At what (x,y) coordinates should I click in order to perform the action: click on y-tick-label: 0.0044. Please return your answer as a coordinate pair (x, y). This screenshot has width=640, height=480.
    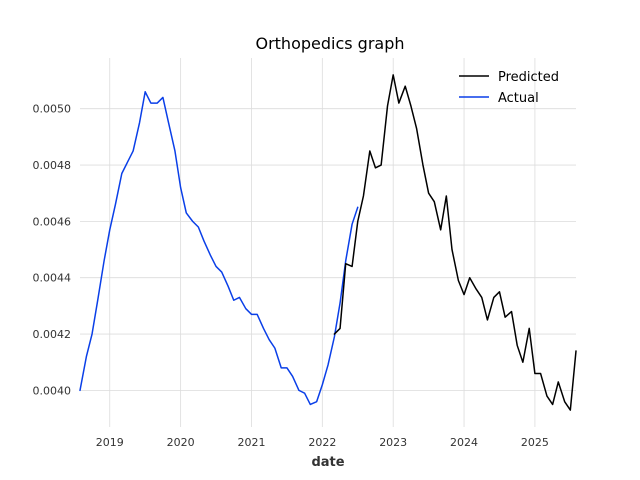
    Looking at the image, I should click on (52, 278).